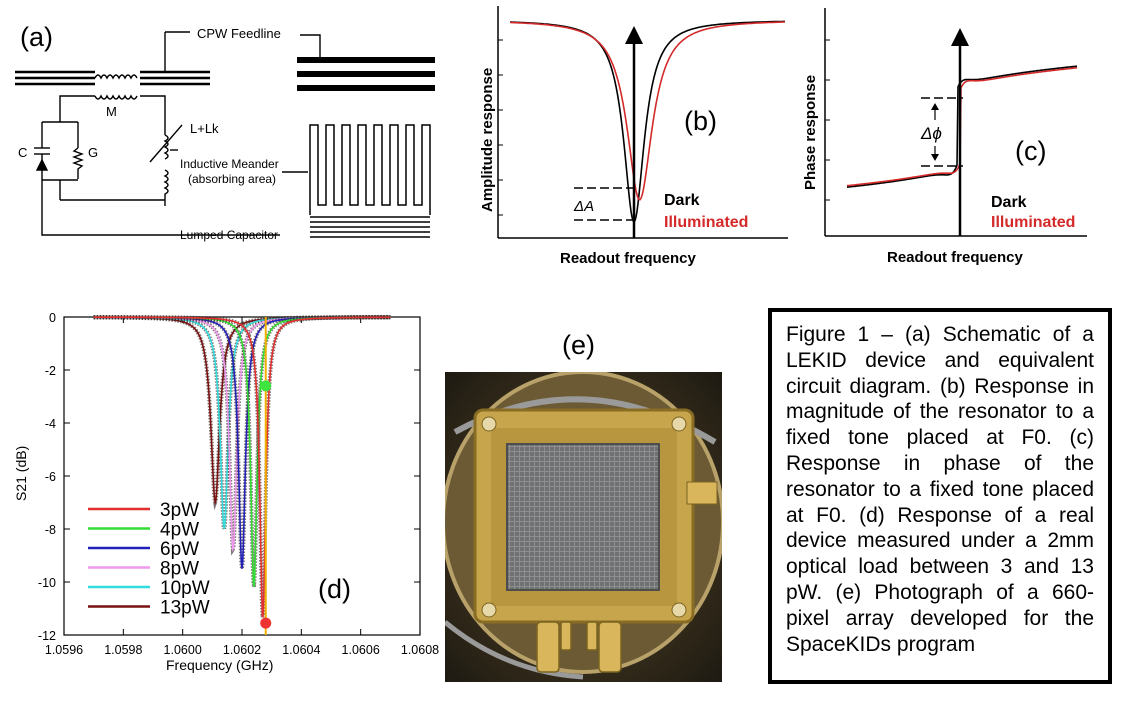 The image size is (1142, 710). I want to click on absorbing-area-label: (absorbing area), so click(232, 179).